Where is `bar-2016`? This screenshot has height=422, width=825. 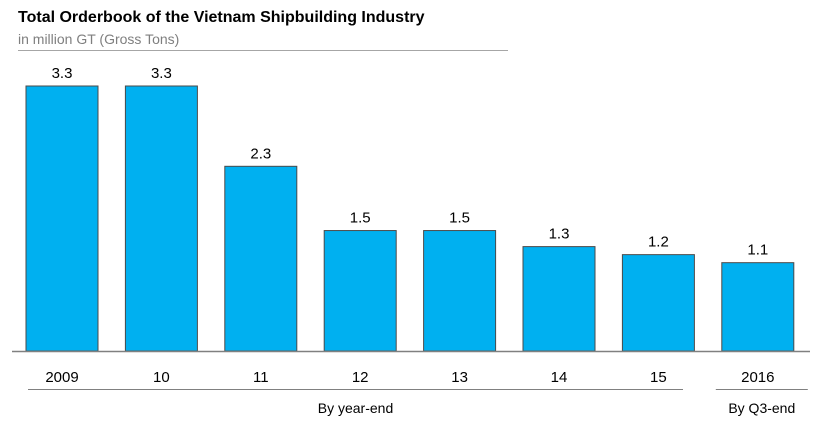
bar-2016 is located at coordinates (758, 307).